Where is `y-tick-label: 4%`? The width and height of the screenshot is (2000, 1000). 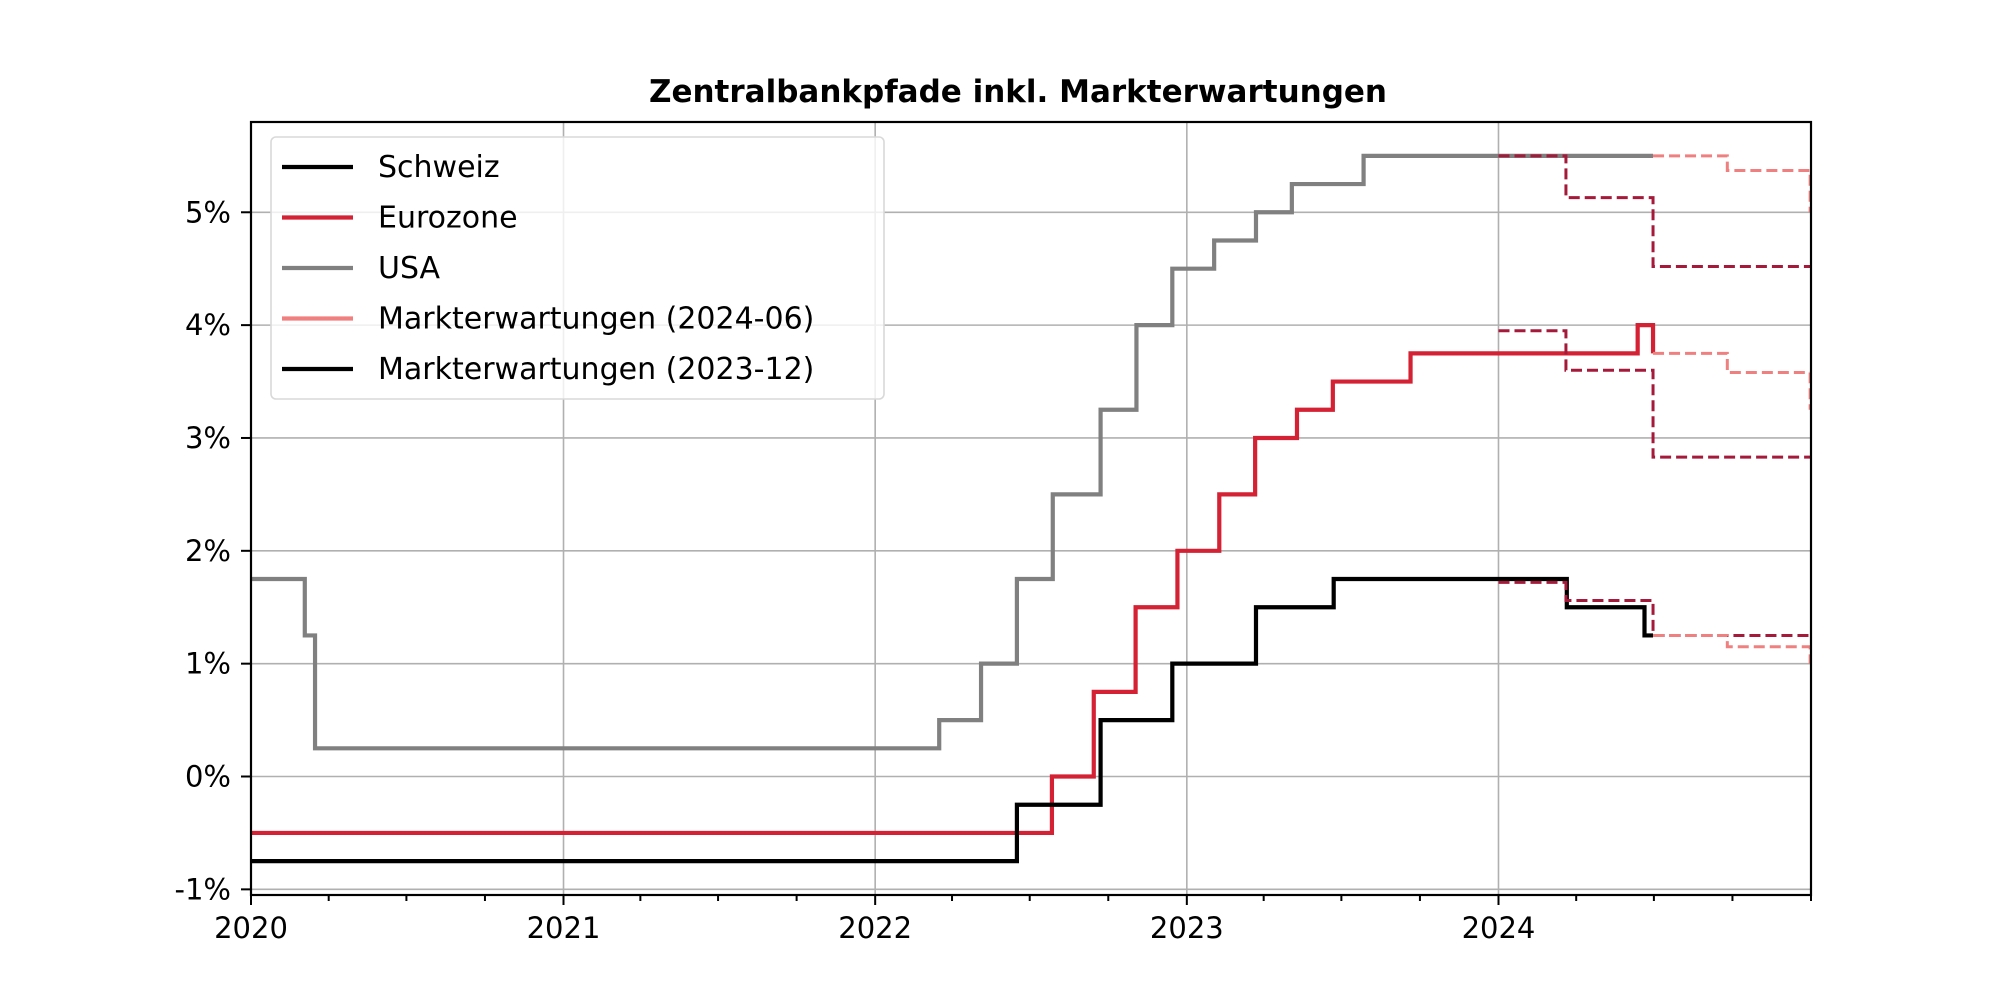
y-tick-label: 4% is located at coordinates (208, 325).